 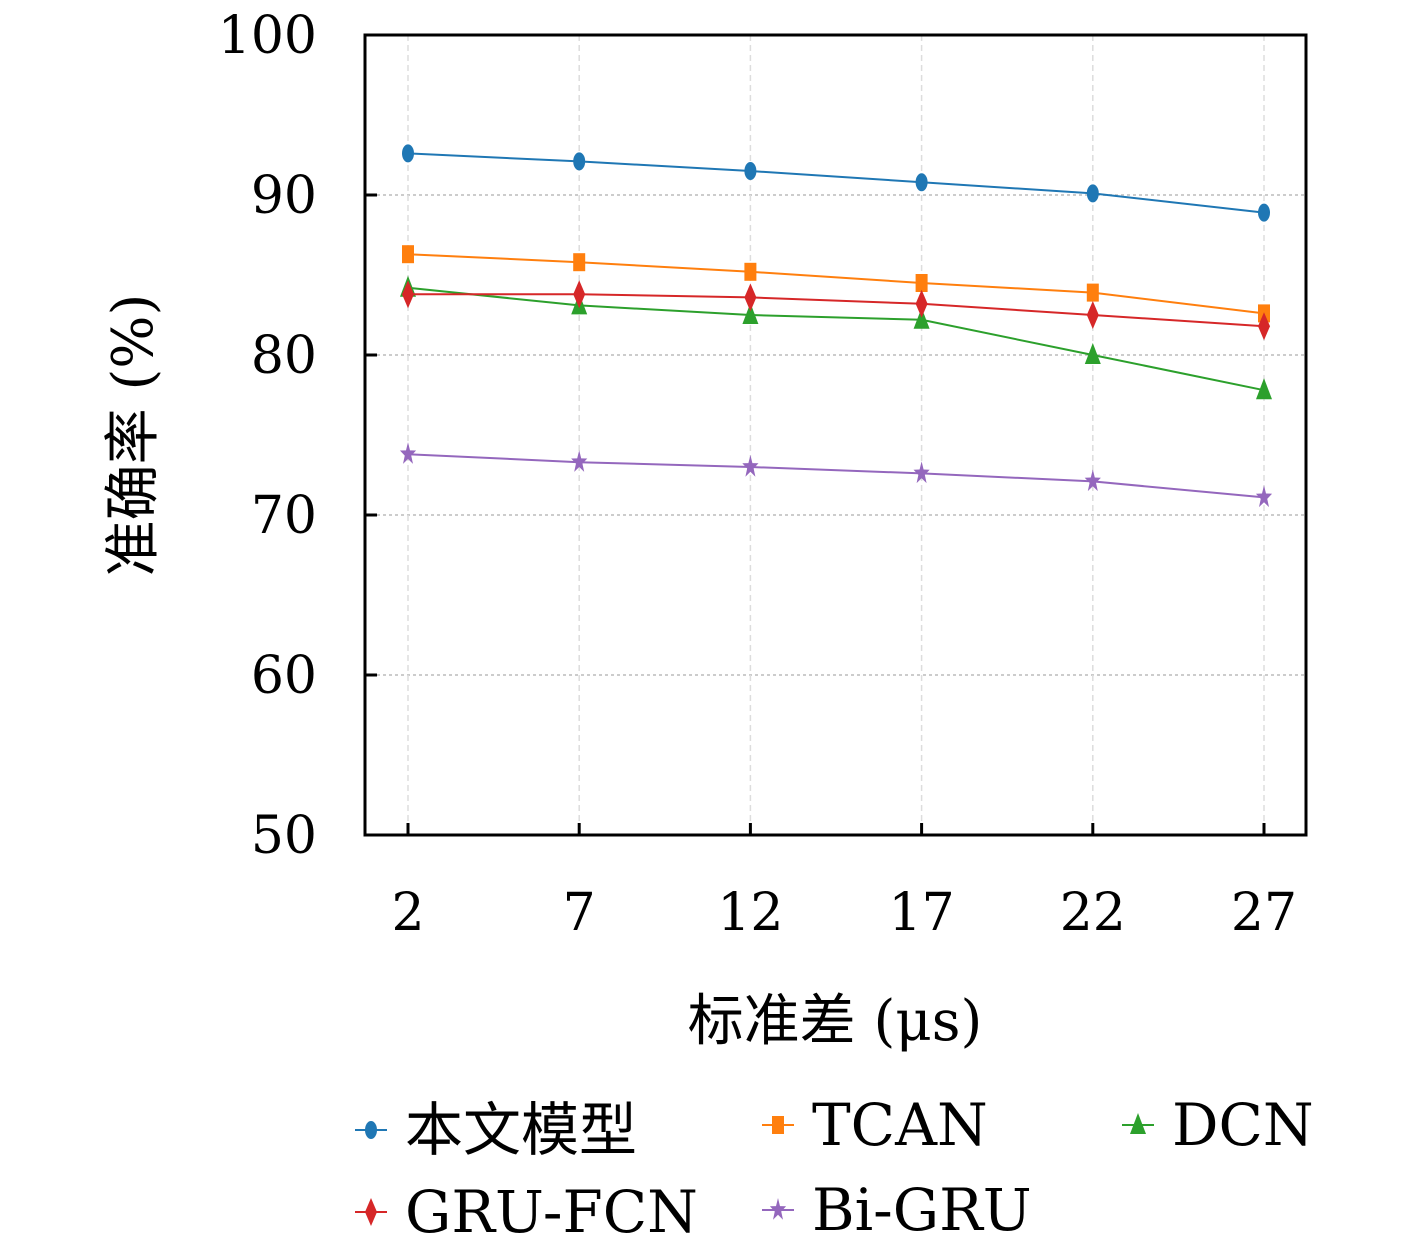 I want to click on legend-label: Bi-GRU, so click(x=922, y=1210).